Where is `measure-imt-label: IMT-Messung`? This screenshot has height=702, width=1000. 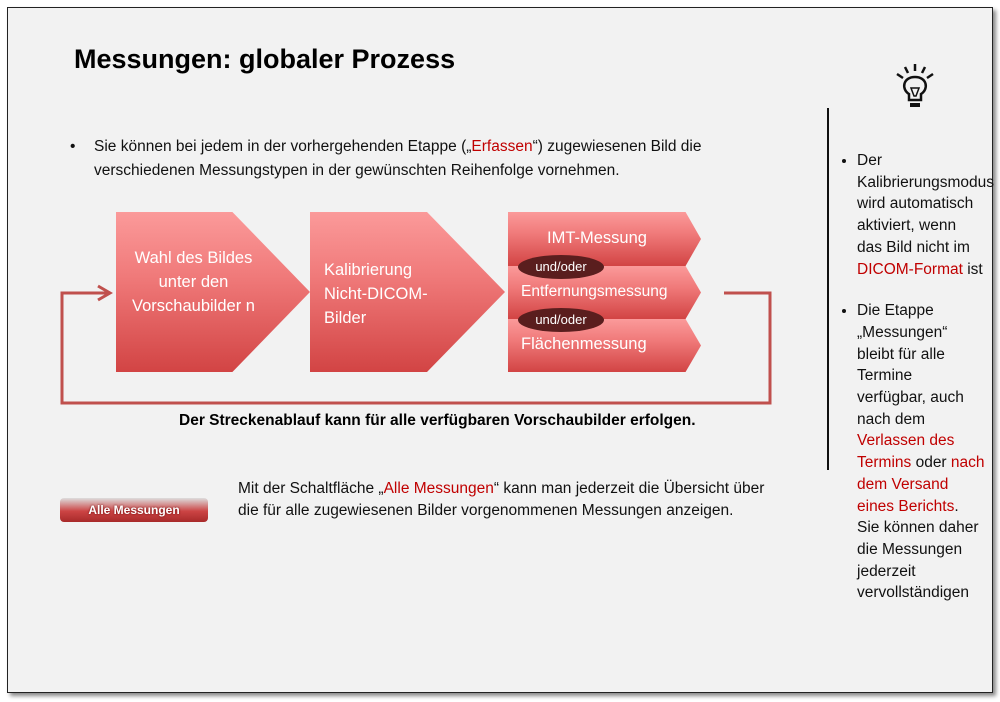
measure-imt-label: IMT-Messung is located at coordinates (597, 238).